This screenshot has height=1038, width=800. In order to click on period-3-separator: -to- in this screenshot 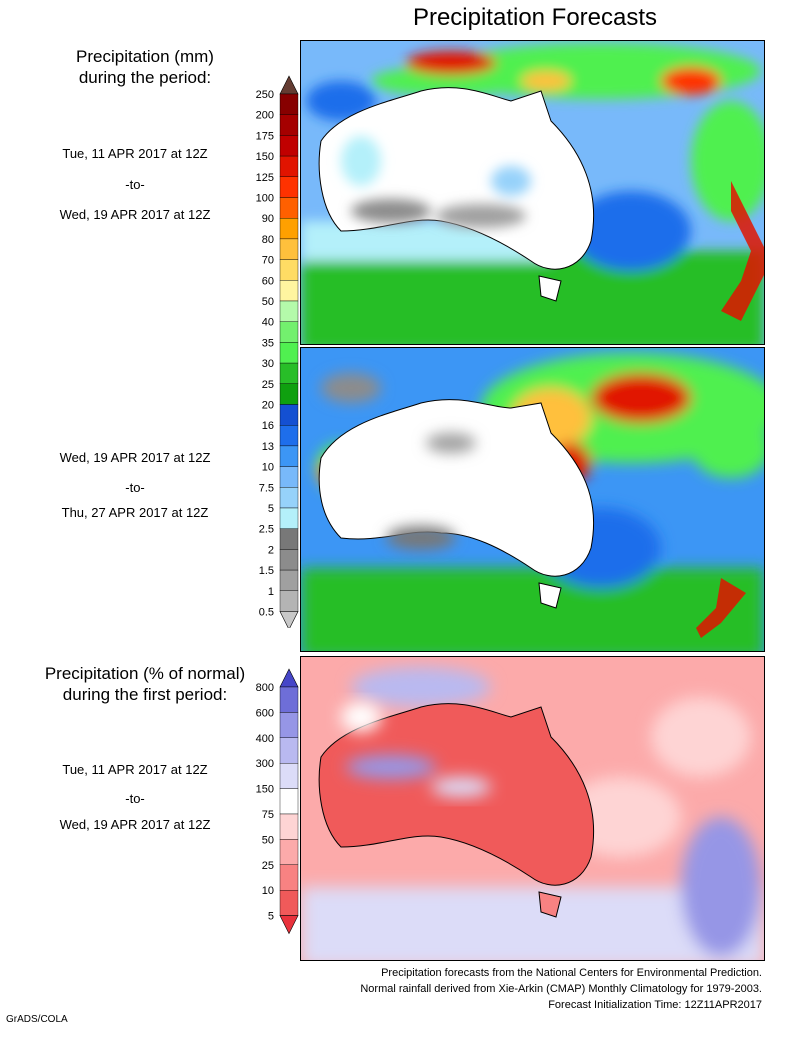, I will do `click(135, 798)`.